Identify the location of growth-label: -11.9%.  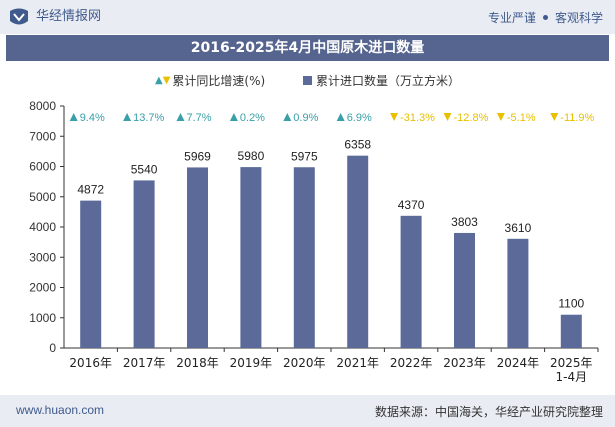
(577, 118).